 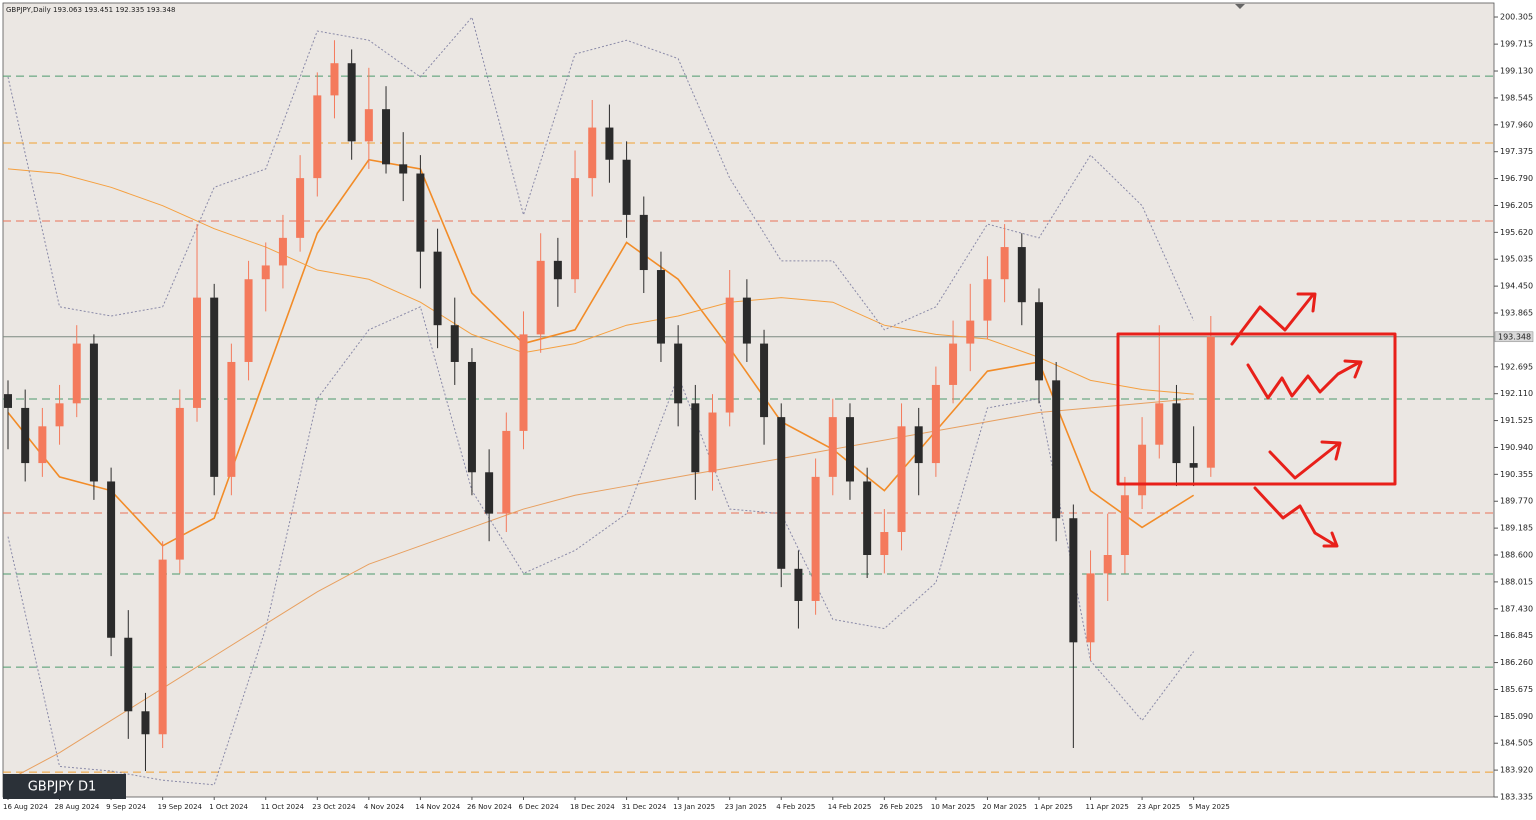 What do you see at coordinates (1158, 807) in the screenshot?
I see `x-tick-label: 23 Apr 2025` at bounding box center [1158, 807].